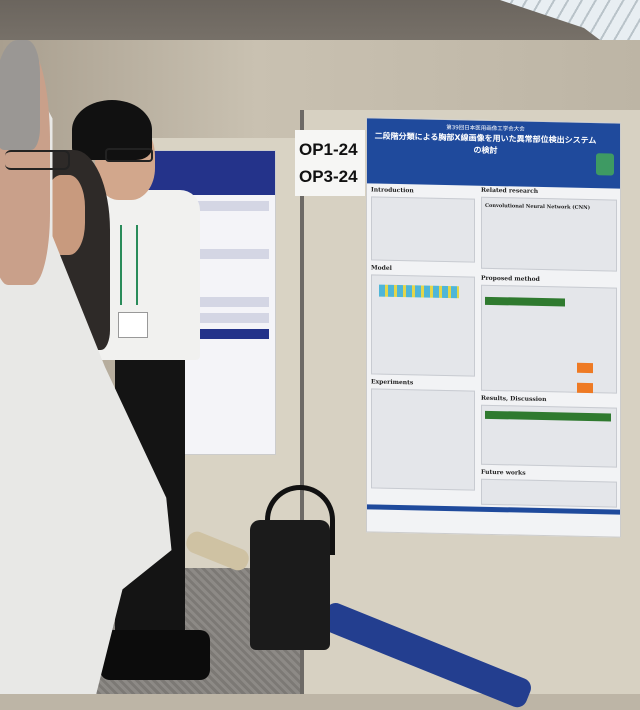 The height and width of the screenshot is (710, 640). I want to click on section-related-research: Related research, so click(510, 190).